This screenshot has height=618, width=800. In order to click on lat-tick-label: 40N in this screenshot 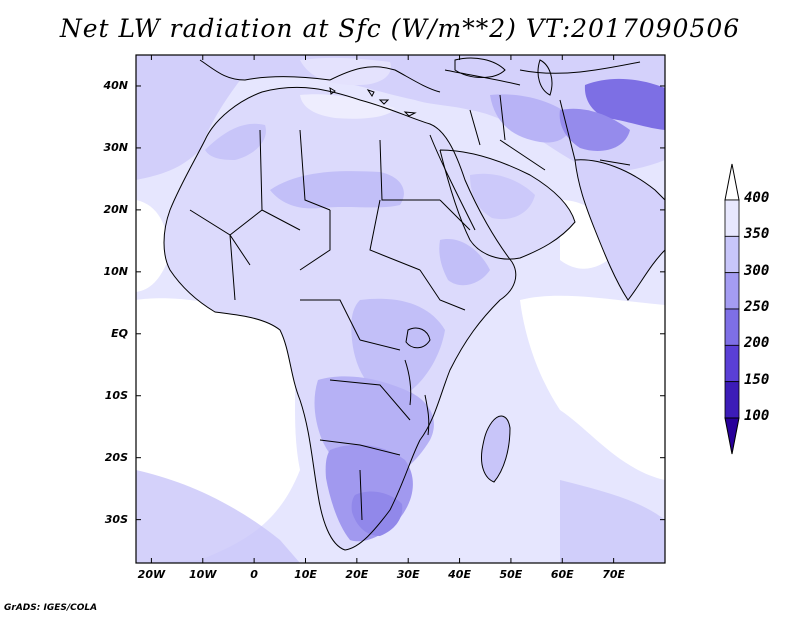, I will do `click(115, 85)`.